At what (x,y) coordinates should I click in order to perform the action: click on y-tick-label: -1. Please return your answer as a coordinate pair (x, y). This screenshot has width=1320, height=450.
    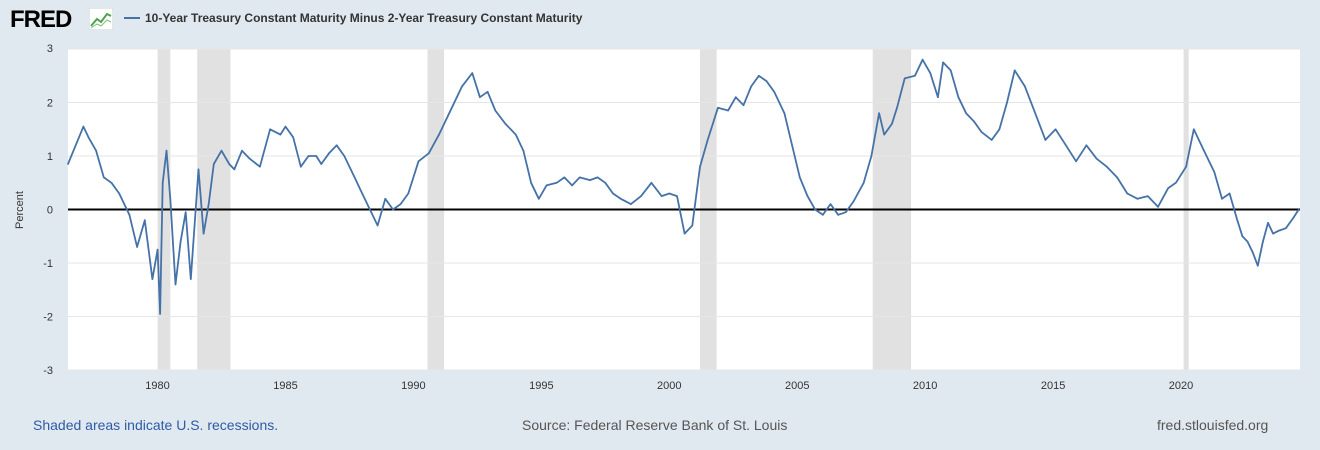
    Looking at the image, I should click on (48, 264).